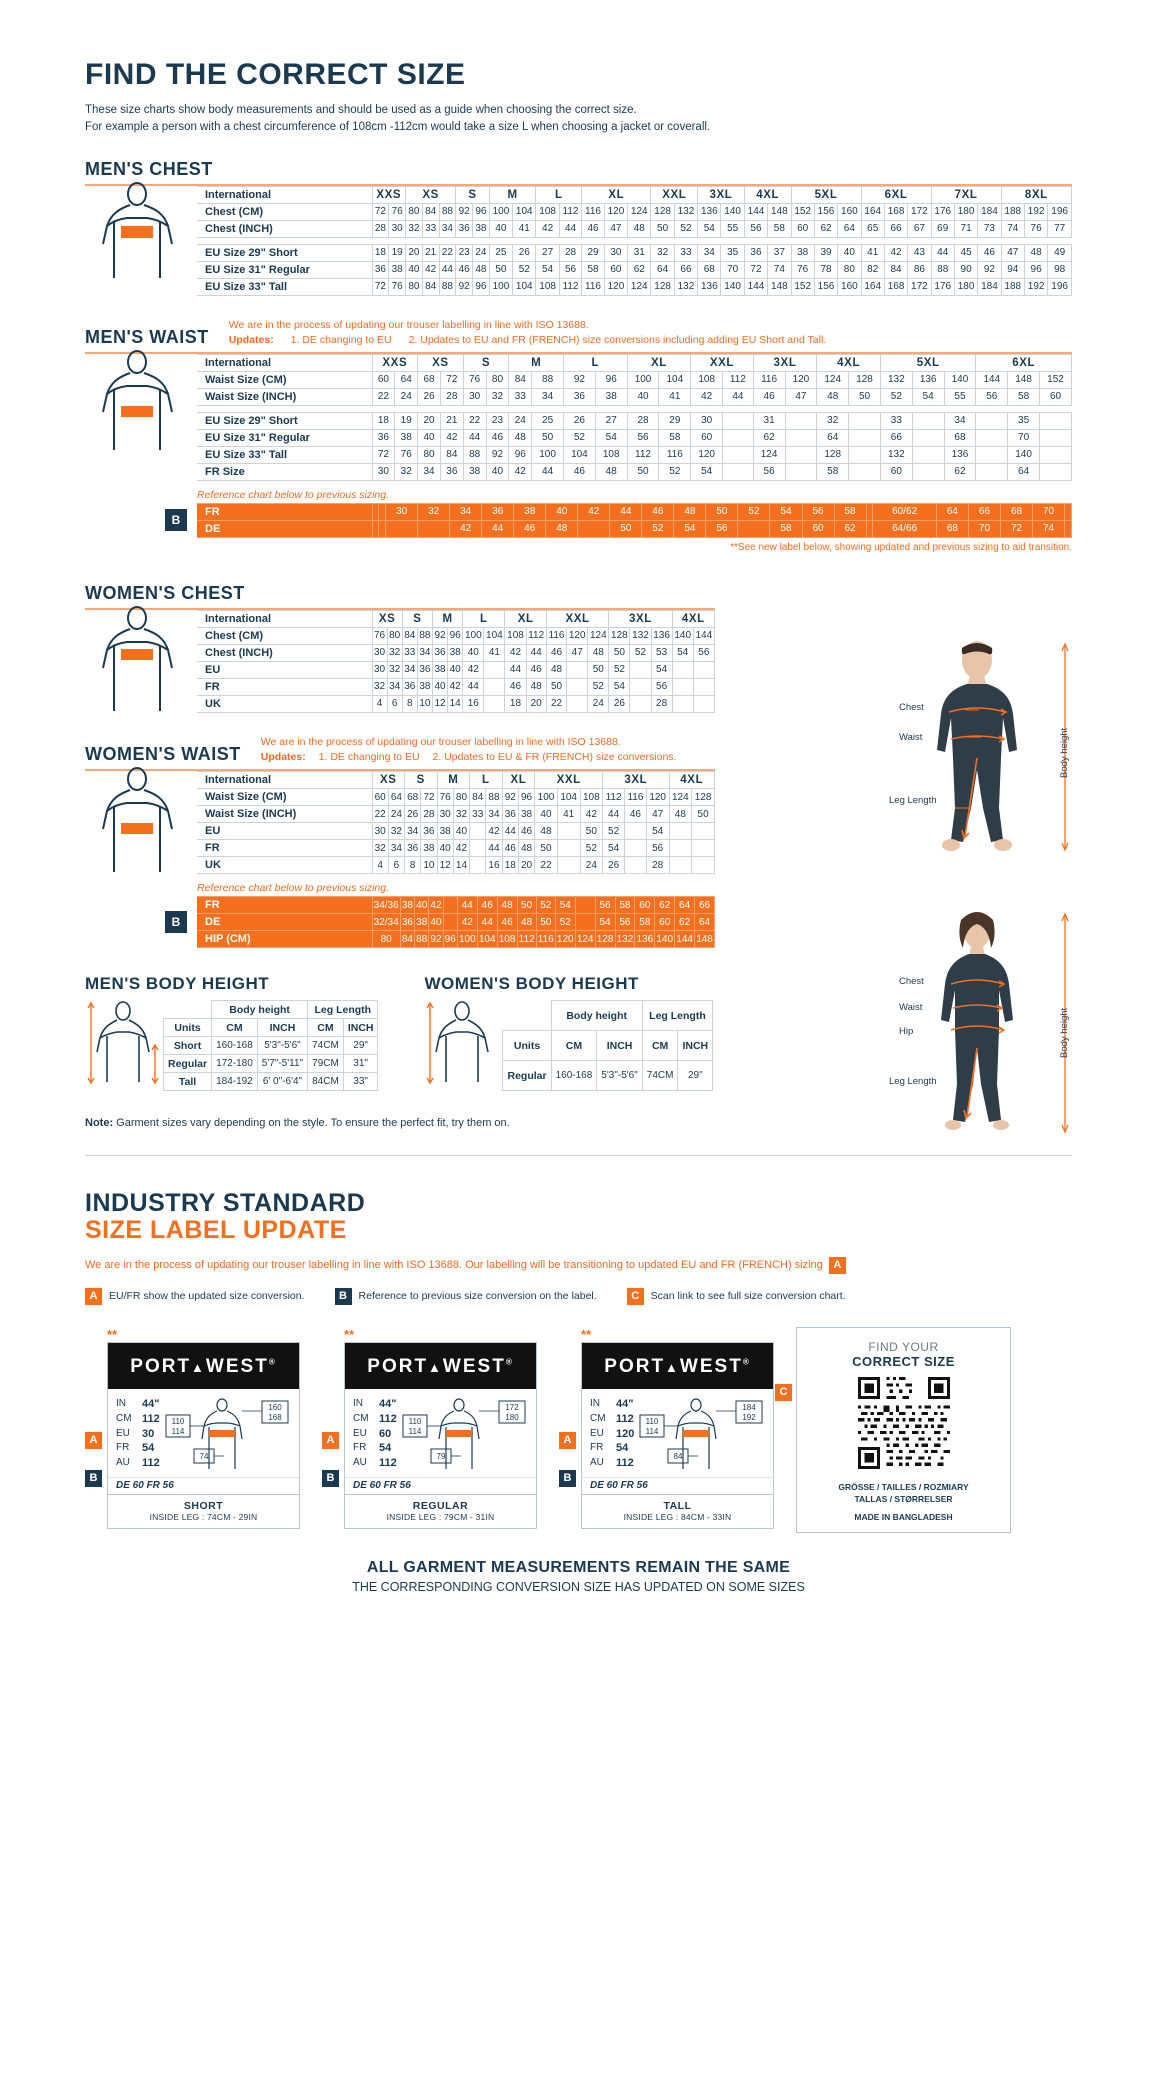  I want to click on tag-a-card: A, so click(330, 1440).